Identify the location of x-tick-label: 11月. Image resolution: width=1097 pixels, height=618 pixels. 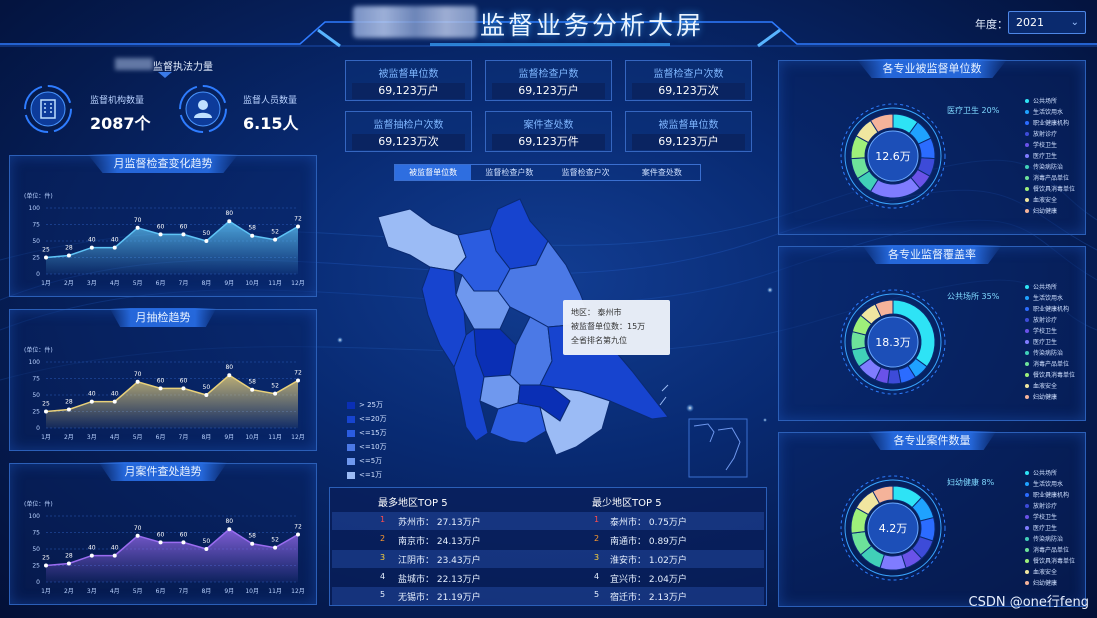
(275, 437).